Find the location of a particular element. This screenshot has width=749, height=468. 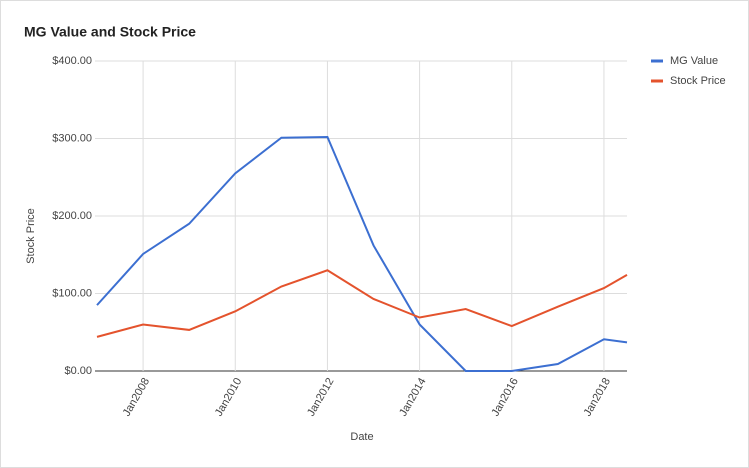

legend-label: Stock Price is located at coordinates (698, 81).